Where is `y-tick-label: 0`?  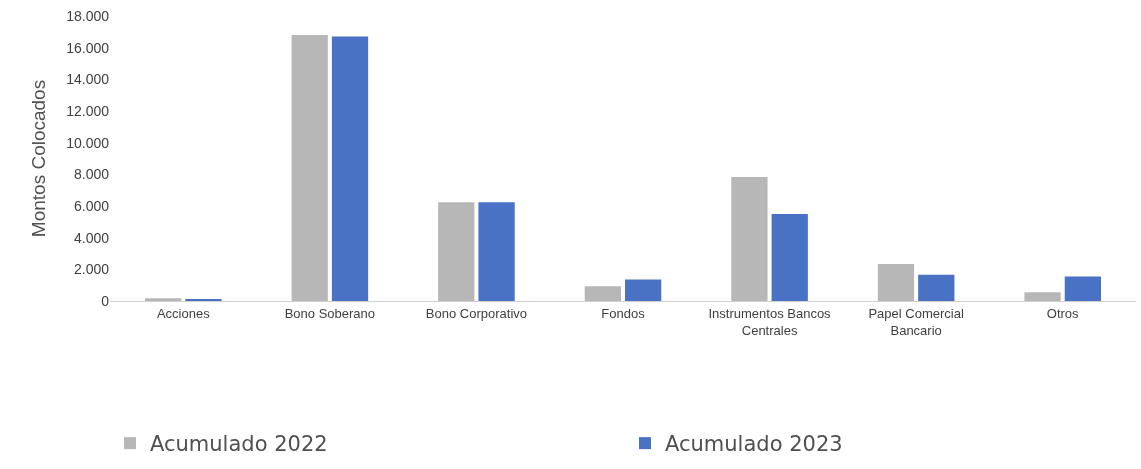 y-tick-label: 0 is located at coordinates (105, 300).